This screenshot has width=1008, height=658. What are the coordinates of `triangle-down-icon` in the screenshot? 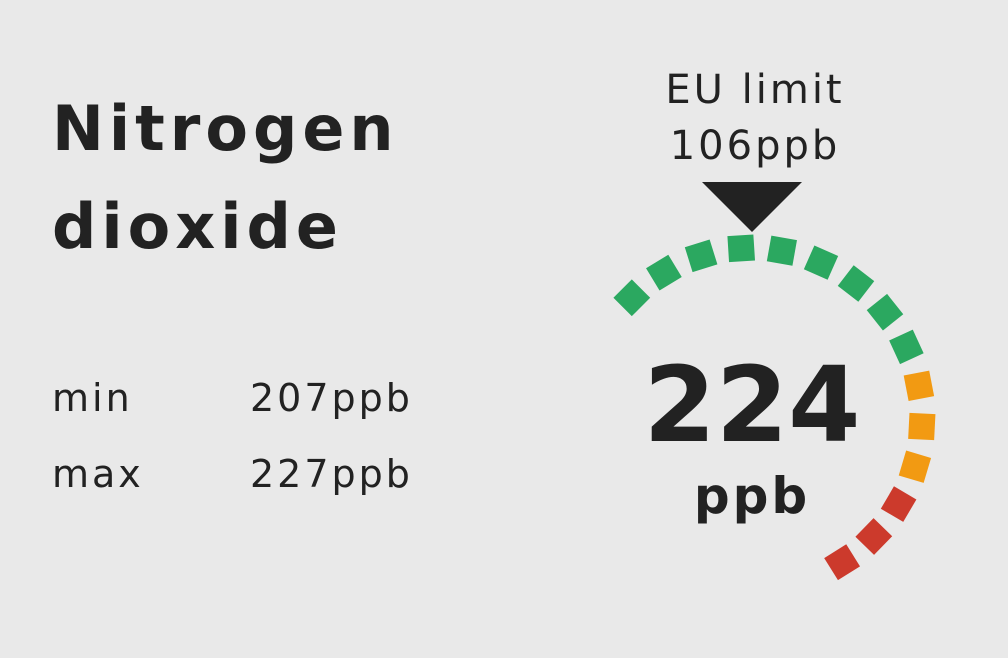 It's located at (752, 207).